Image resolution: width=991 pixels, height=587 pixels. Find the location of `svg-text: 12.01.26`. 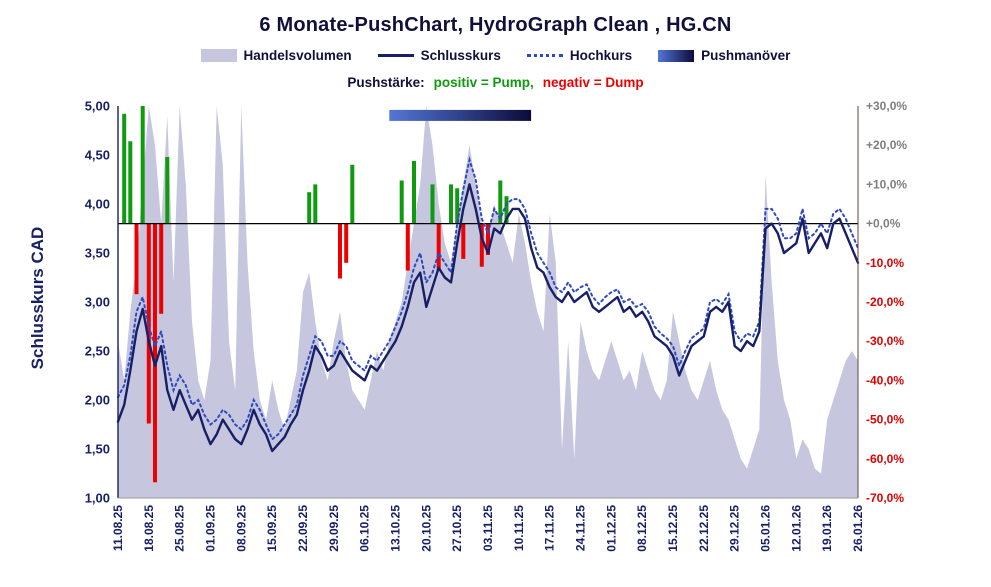

svg-text: 12.01.26 is located at coordinates (796, 528).